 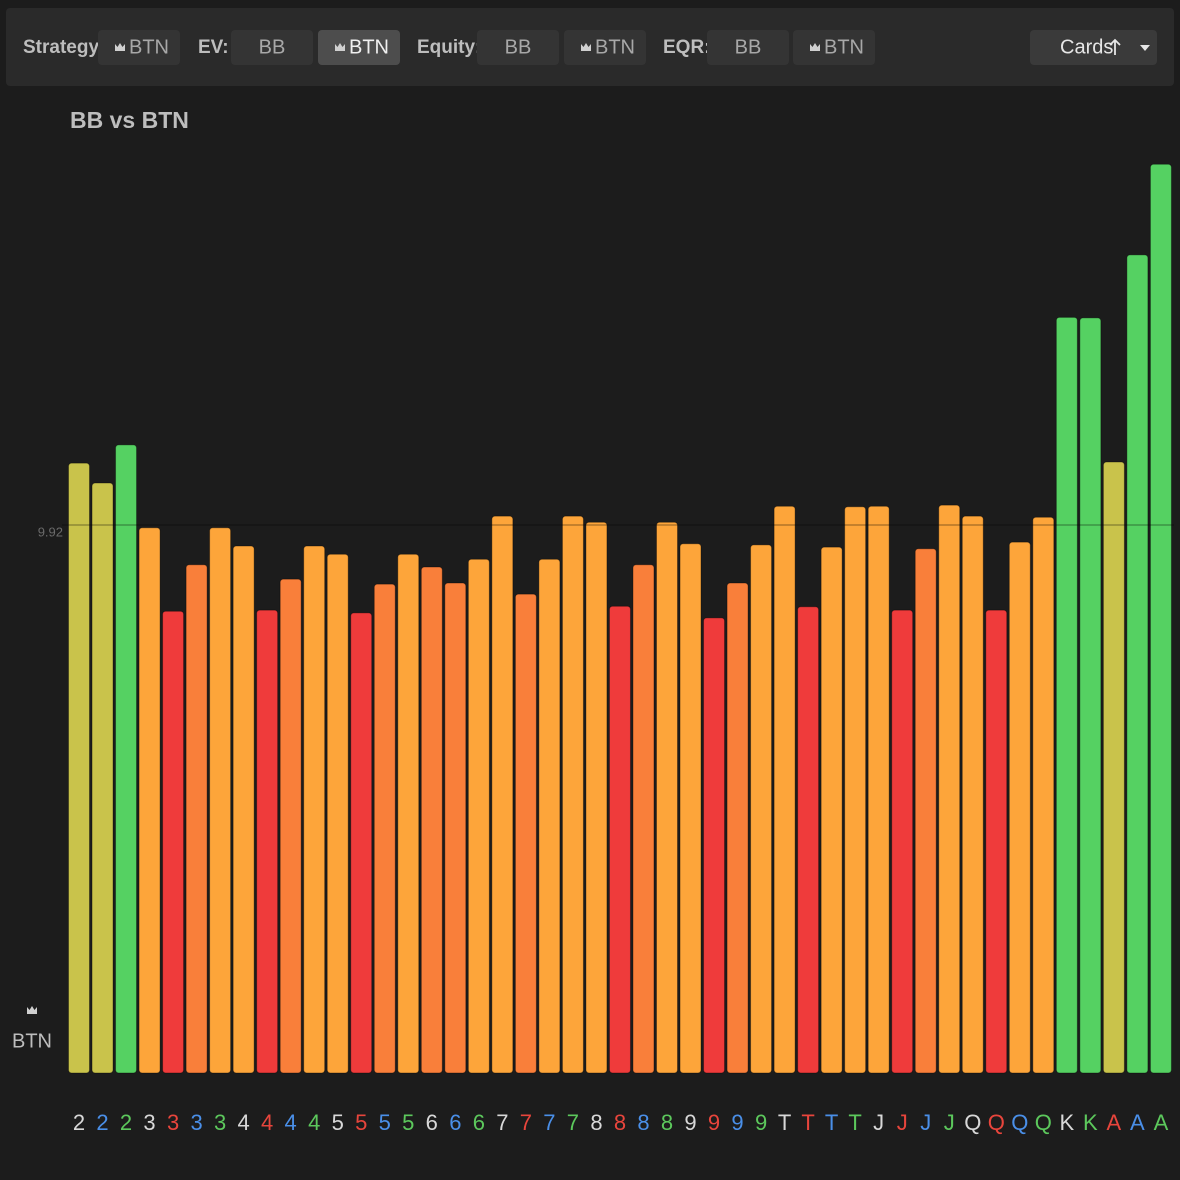 What do you see at coordinates (1145, 48) in the screenshot?
I see `dropdown-caret` at bounding box center [1145, 48].